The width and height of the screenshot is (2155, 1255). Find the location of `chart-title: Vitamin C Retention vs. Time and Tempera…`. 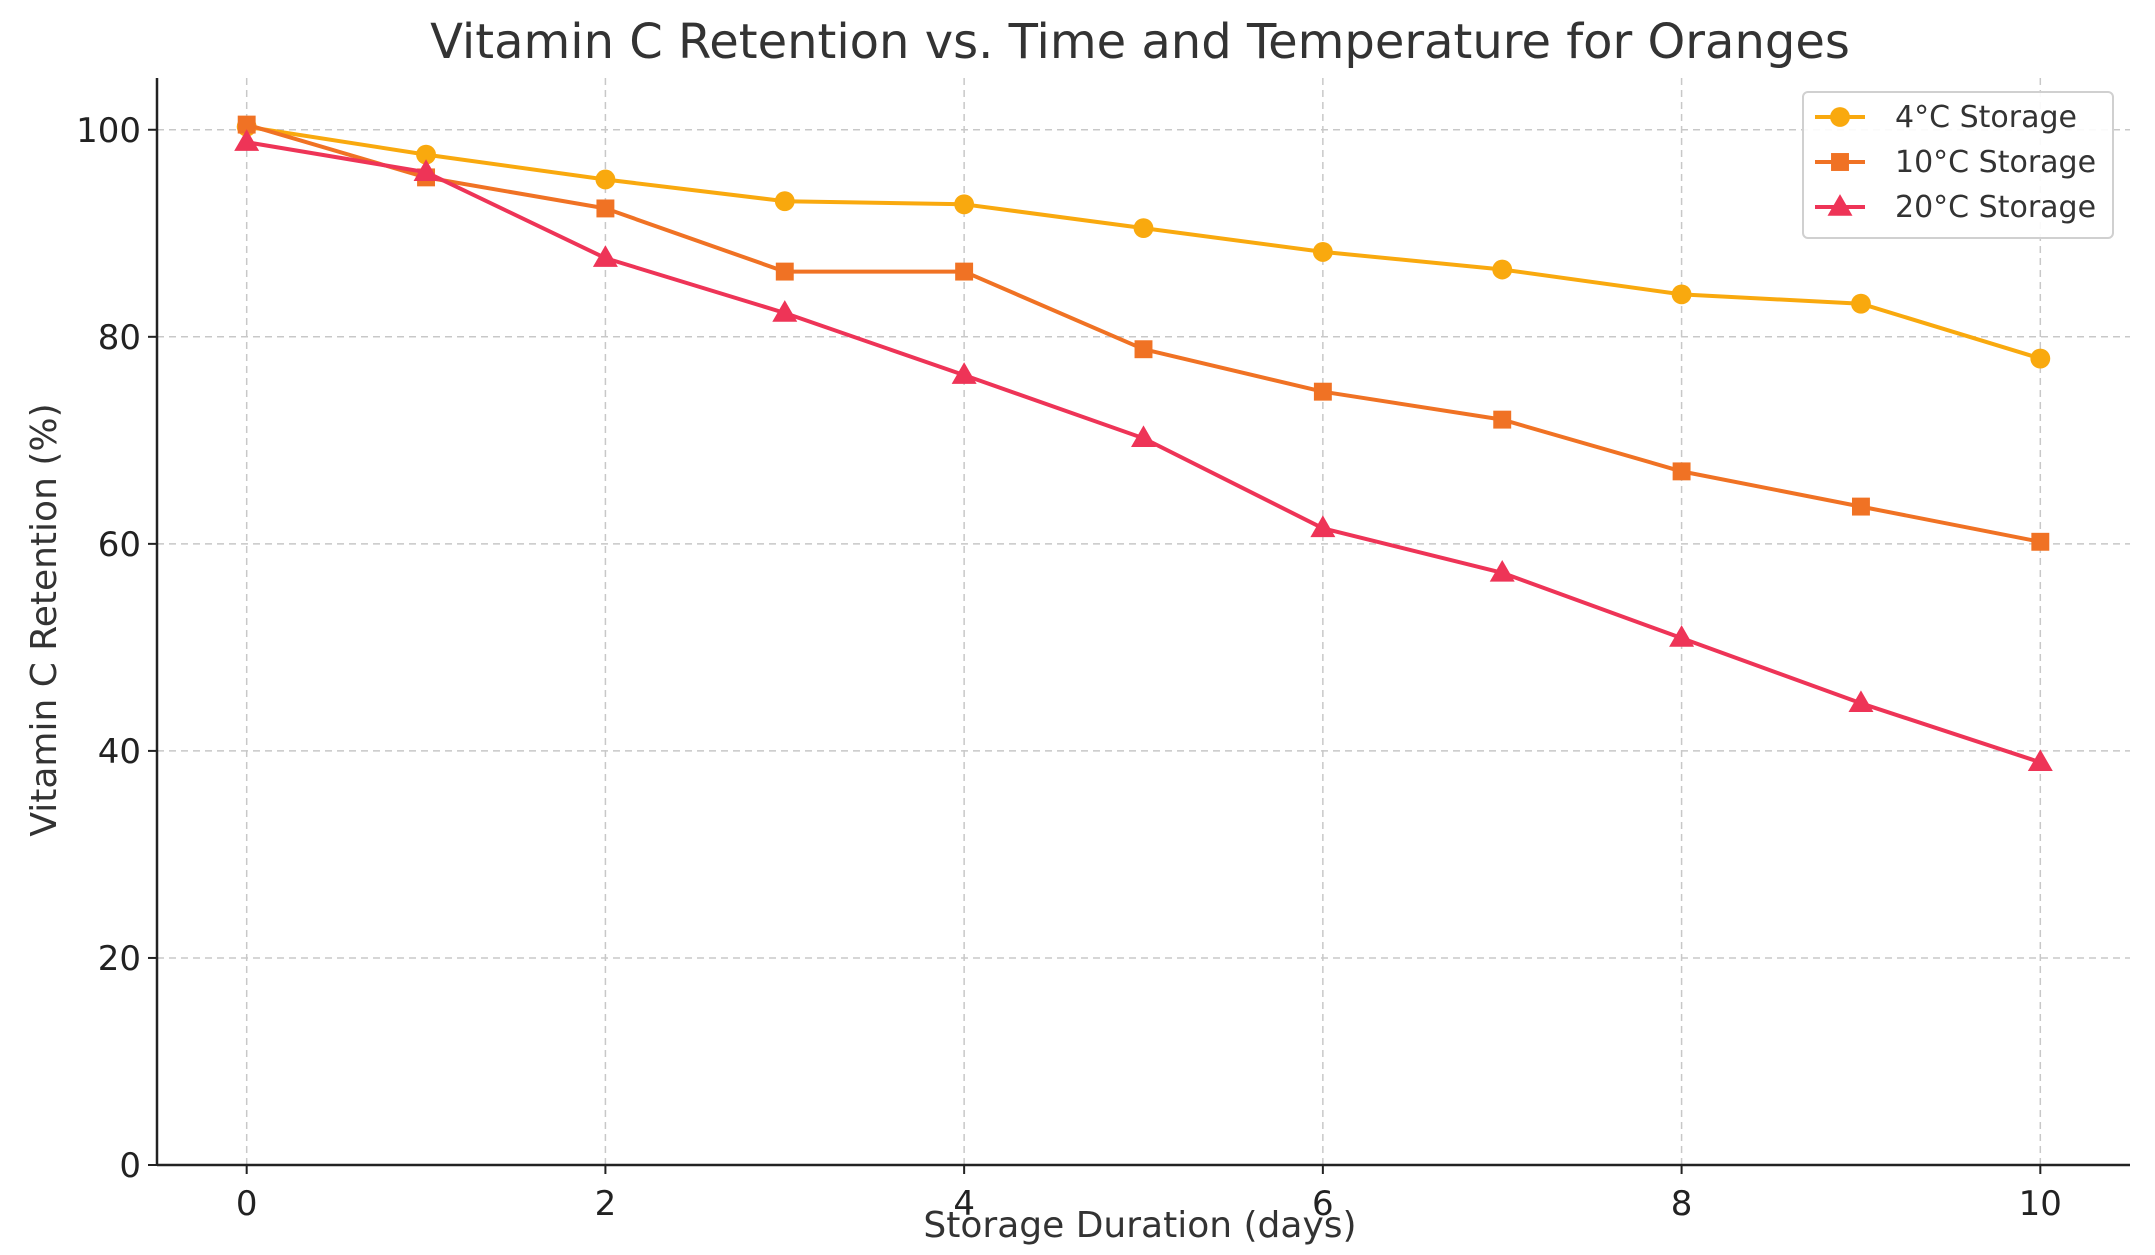

chart-title: Vitamin C Retention vs. Time and Tempera… is located at coordinates (1140, 42).